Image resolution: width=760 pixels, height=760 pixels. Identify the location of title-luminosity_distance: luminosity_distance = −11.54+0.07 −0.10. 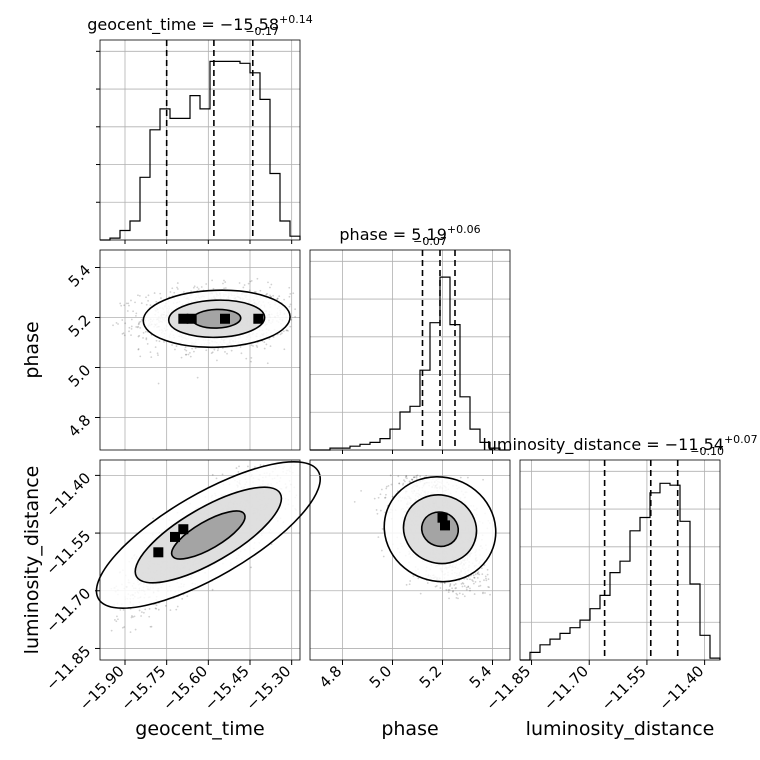
(619, 445).